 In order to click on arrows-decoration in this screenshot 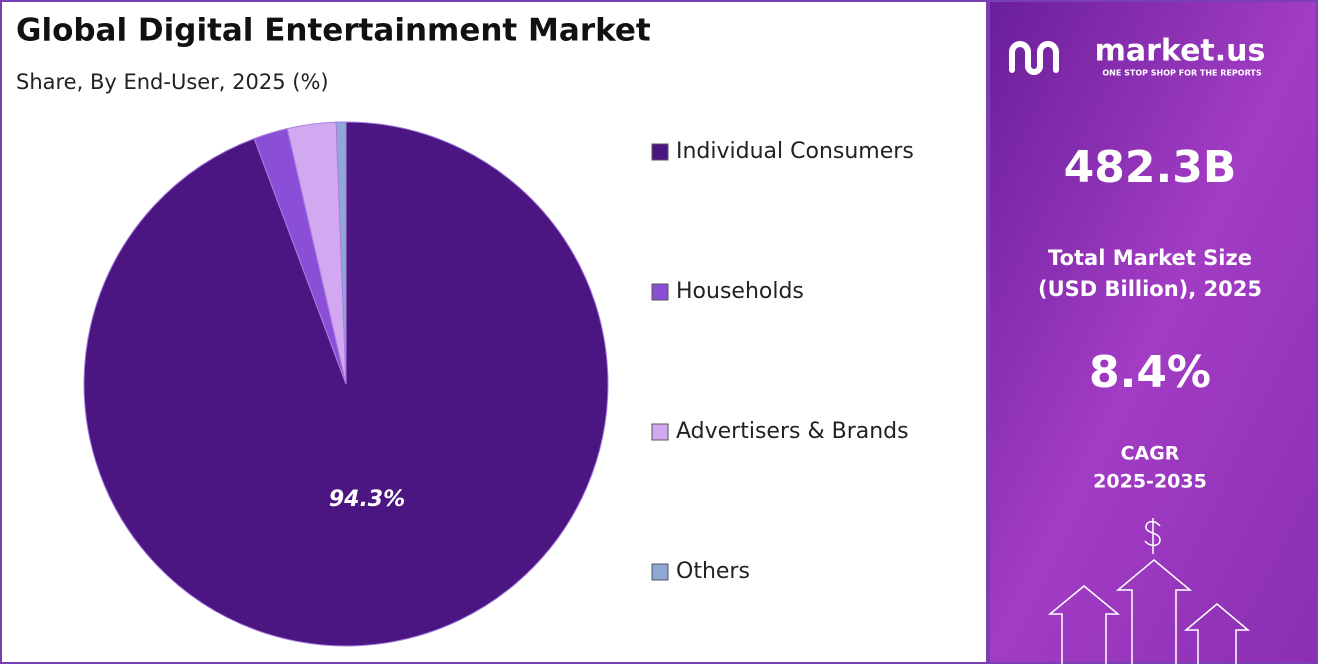, I will do `click(1149, 591)`.